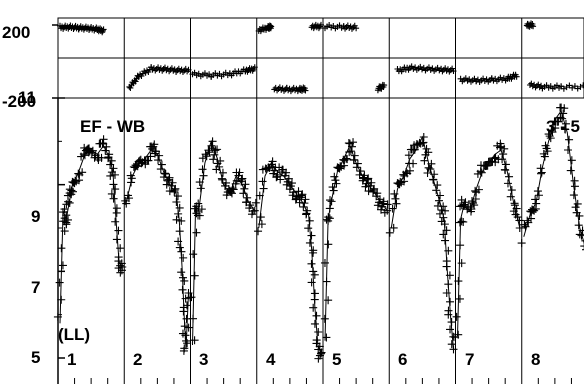 The width and height of the screenshot is (584, 384). I want to click on panel-label: 7, so click(469, 359).